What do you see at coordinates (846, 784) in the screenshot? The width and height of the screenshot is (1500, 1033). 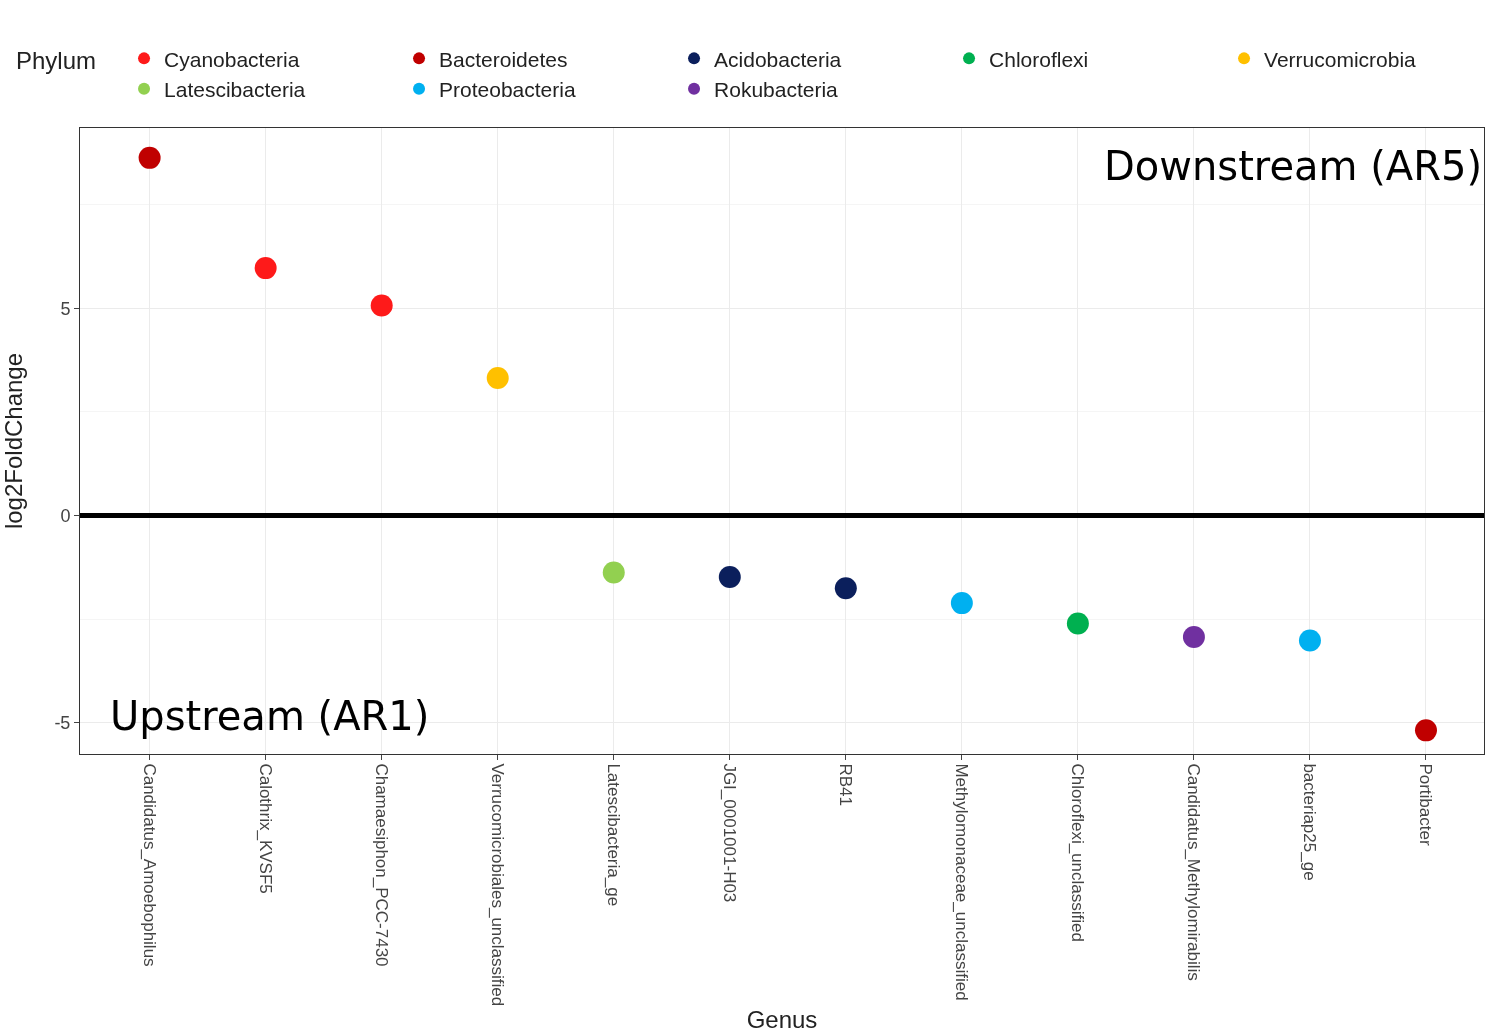 I see `x-tick-label: RB41` at bounding box center [846, 784].